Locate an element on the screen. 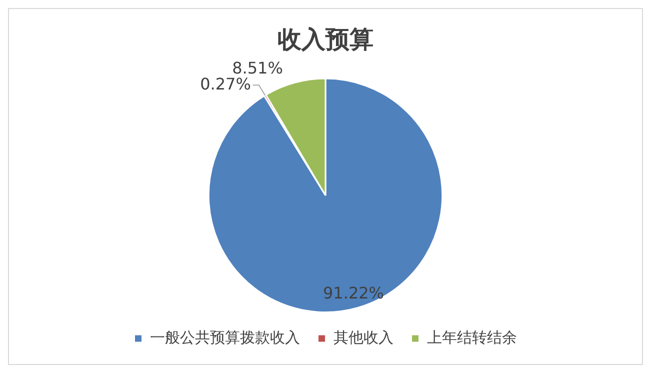 The height and width of the screenshot is (373, 651). legend-label: 上年结转结余 is located at coordinates (471, 337).